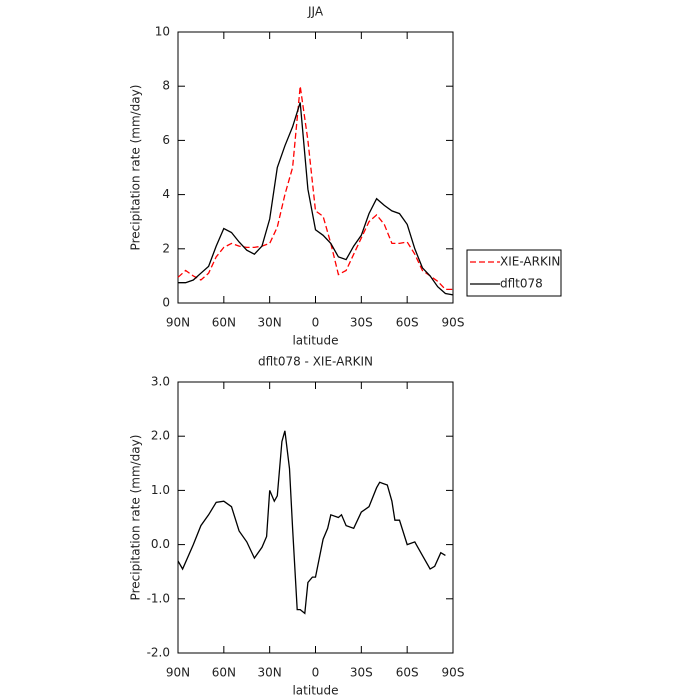 This screenshot has width=700, height=700. I want to click on y-tick-label: -2.0, so click(158, 653).